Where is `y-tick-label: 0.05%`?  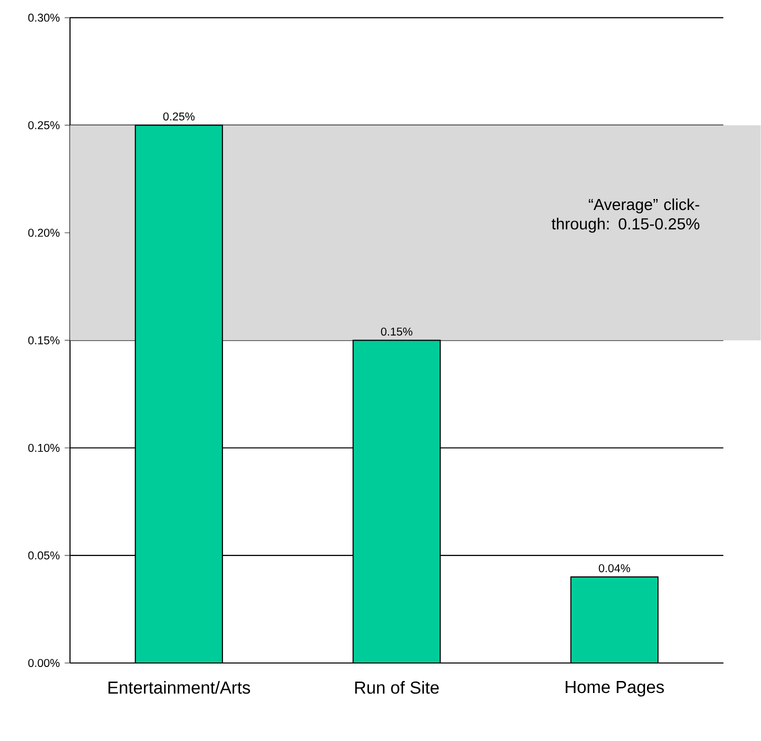 y-tick-label: 0.05% is located at coordinates (44, 555).